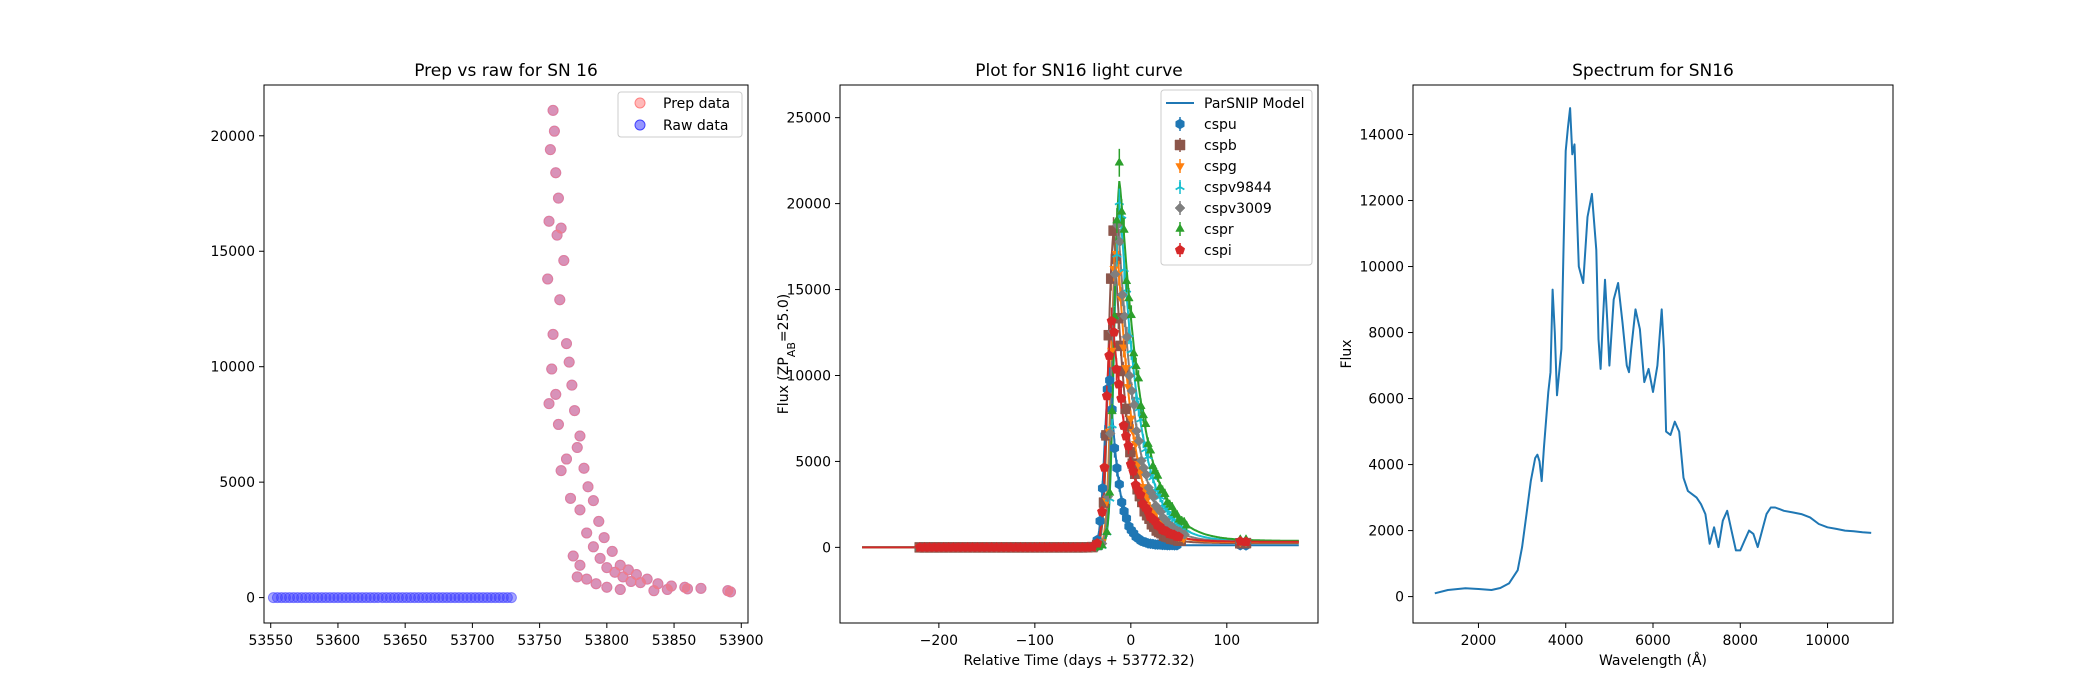  What do you see at coordinates (1219, 230) in the screenshot?
I see `legend-label: cspr` at bounding box center [1219, 230].